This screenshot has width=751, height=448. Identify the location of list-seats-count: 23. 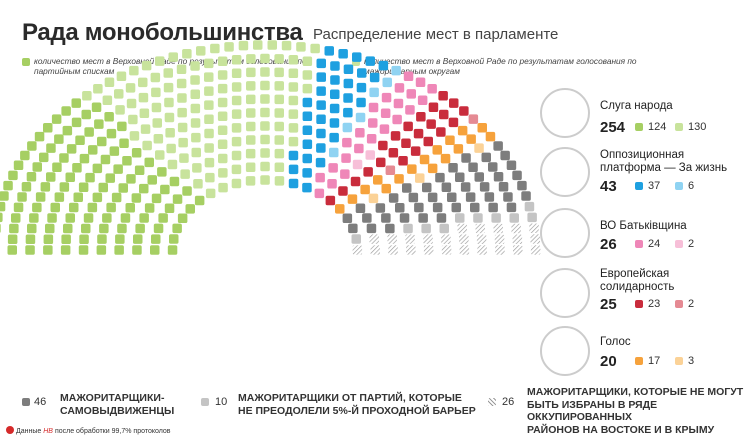
(654, 304).